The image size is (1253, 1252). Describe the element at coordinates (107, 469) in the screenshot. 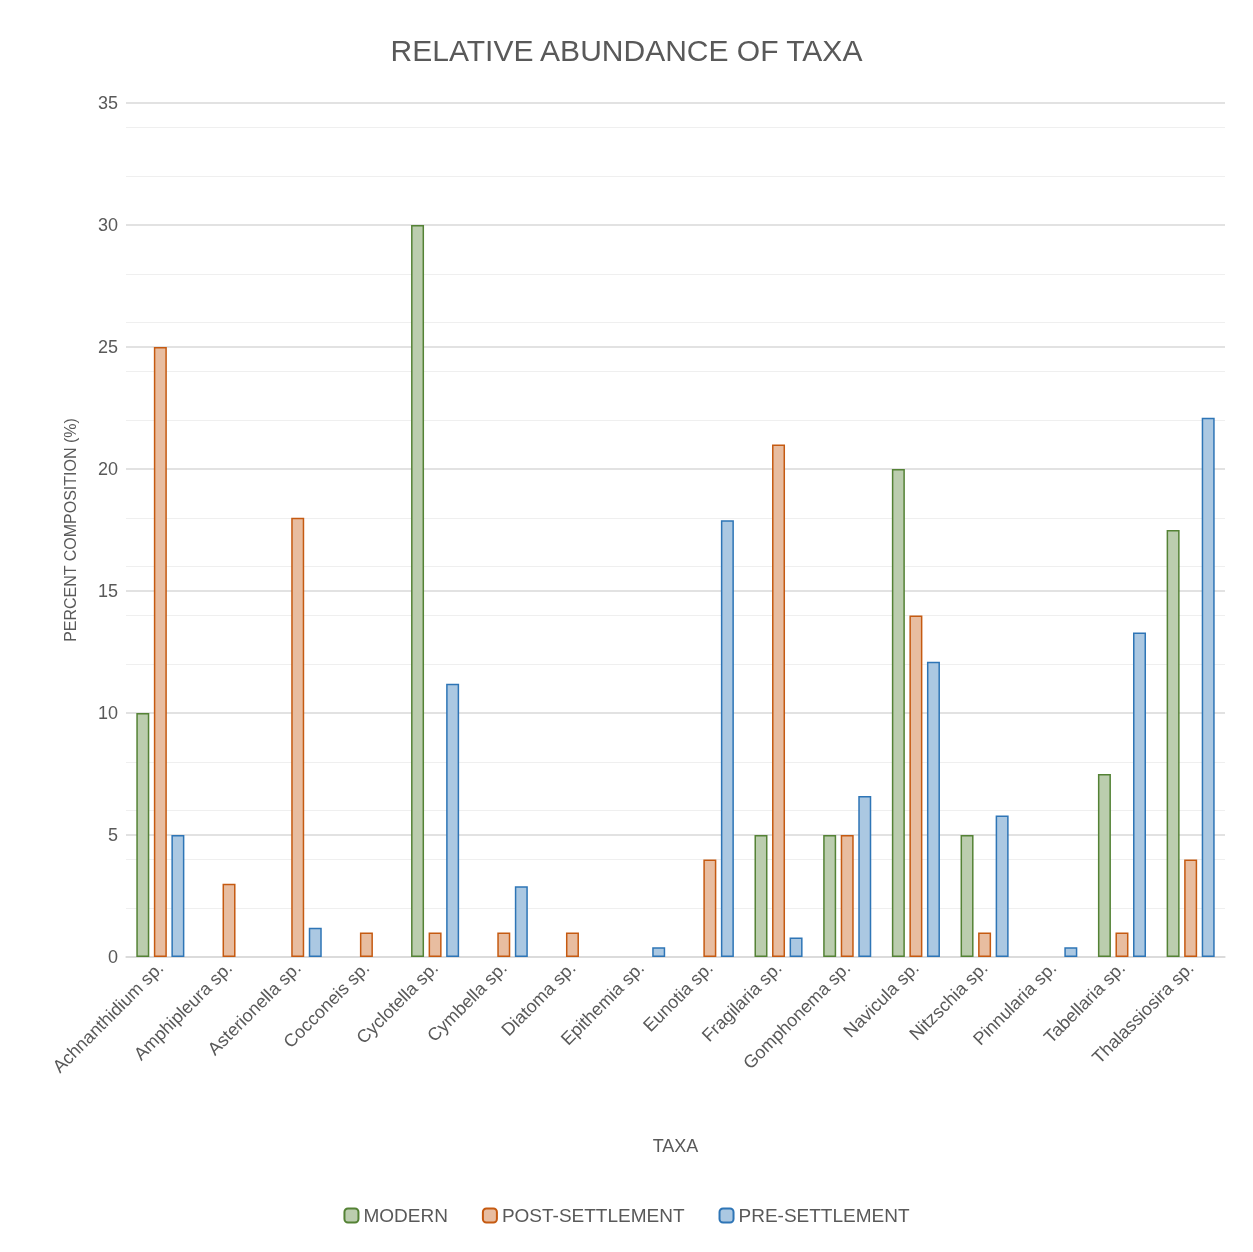

I see `y-tick-label: 20` at that location.